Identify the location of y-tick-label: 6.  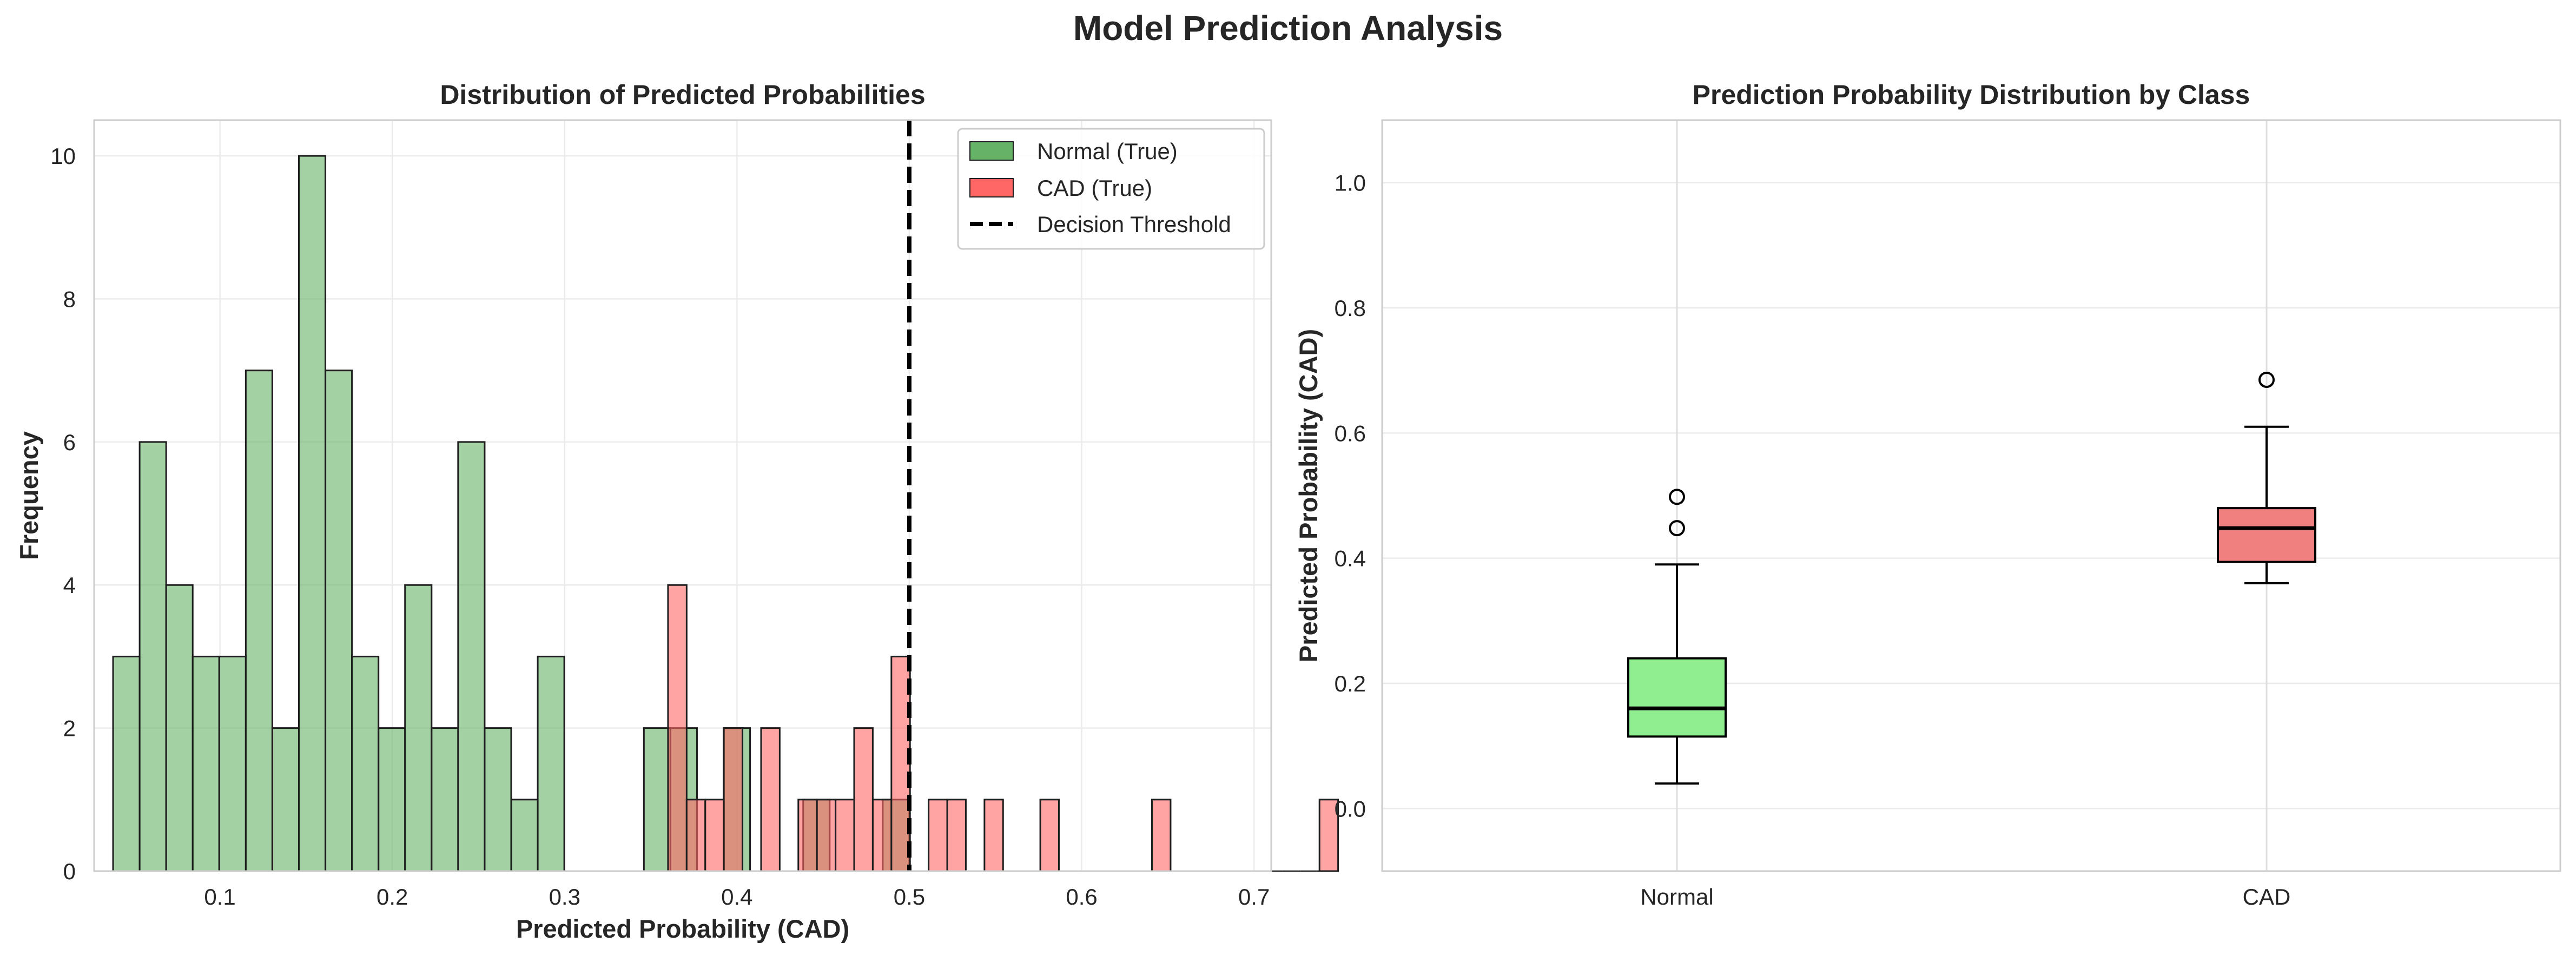
(69, 442).